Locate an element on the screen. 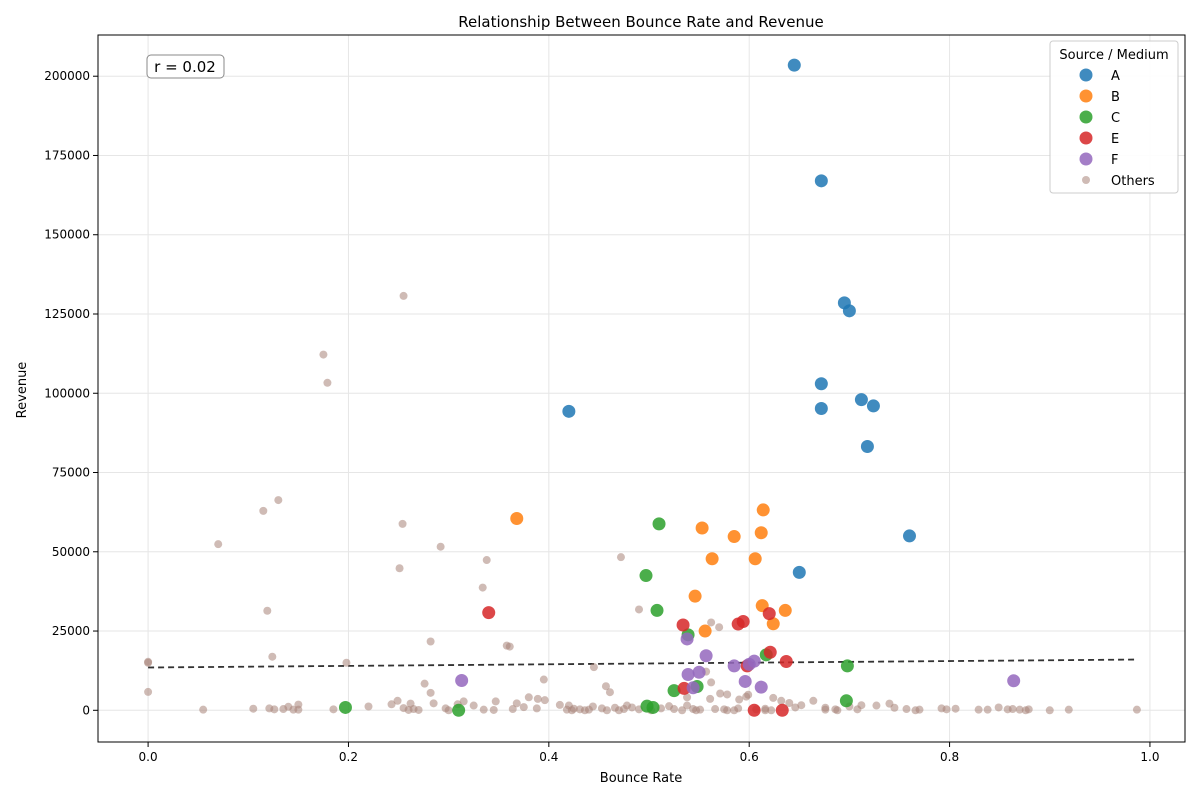 The image size is (1200, 800). x-tick-label: 0.6 is located at coordinates (749, 757).